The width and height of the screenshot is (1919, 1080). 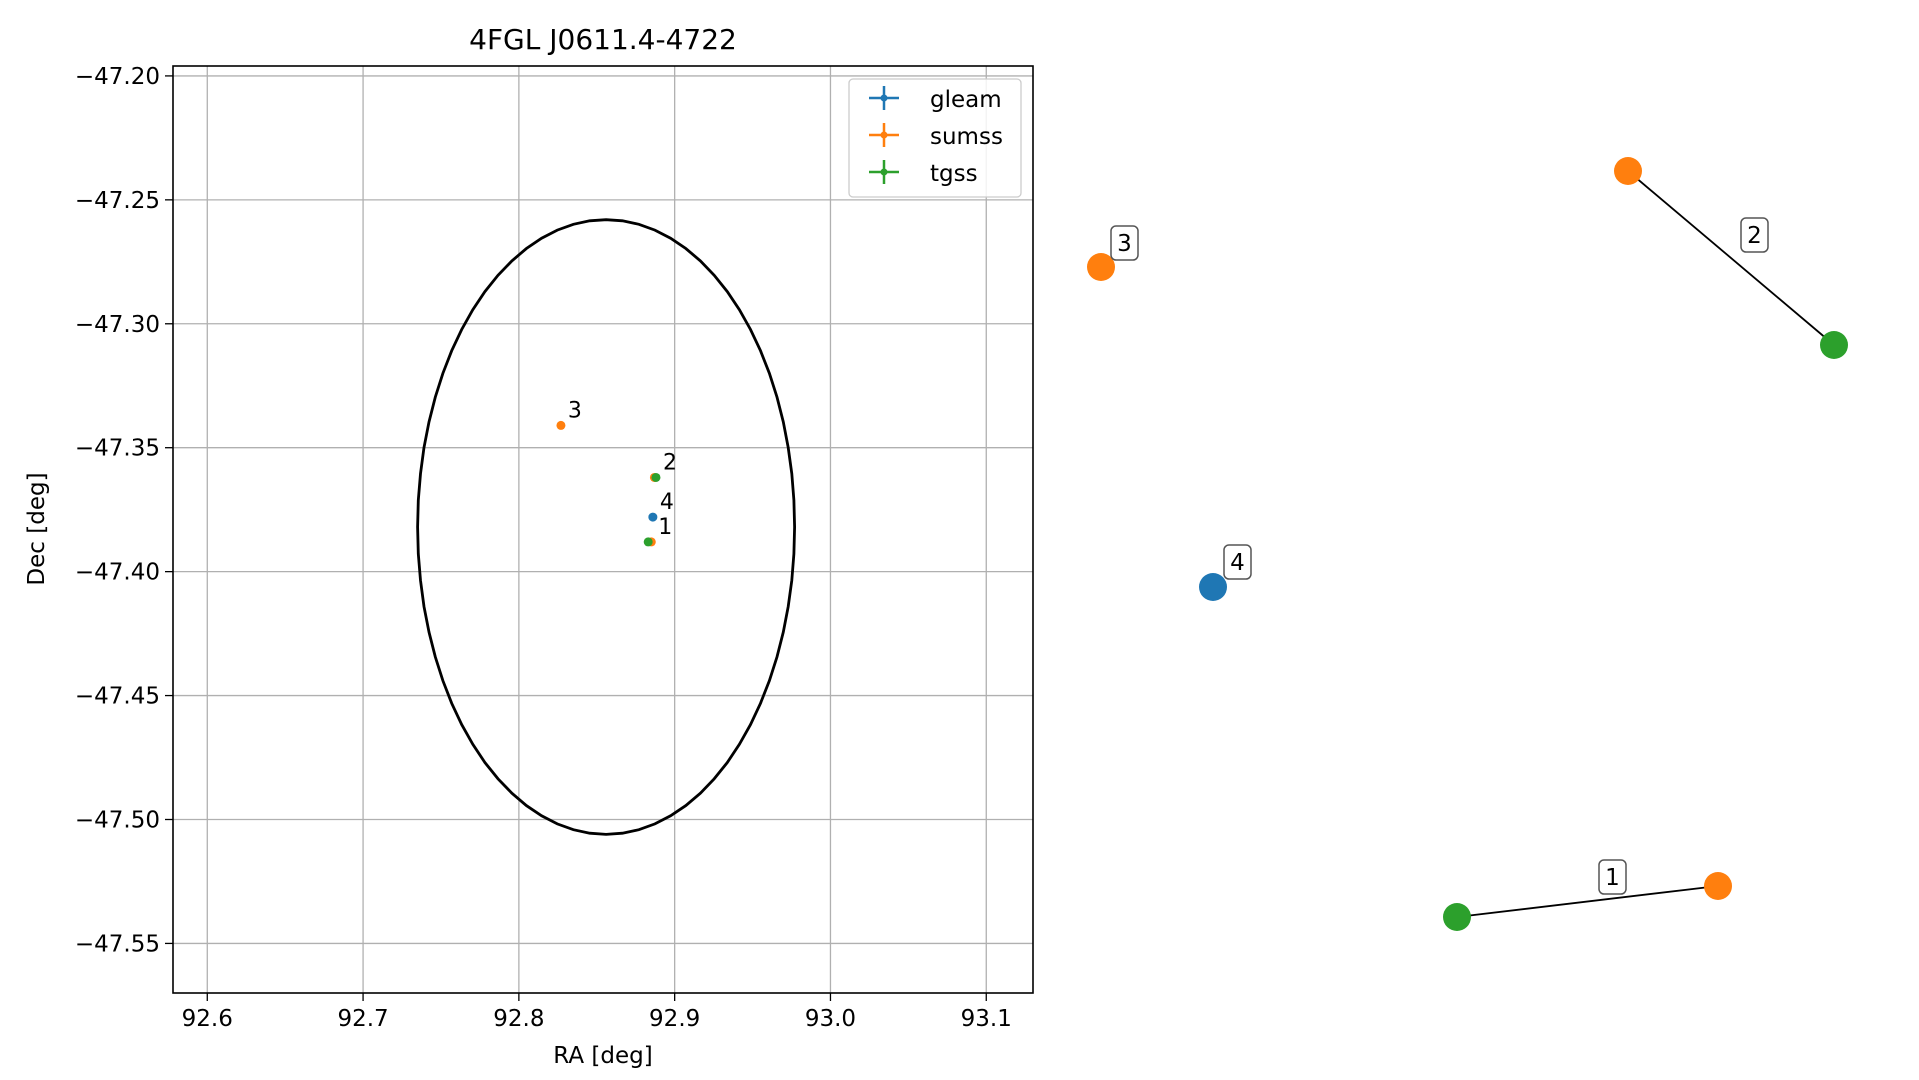 What do you see at coordinates (117, 77) in the screenshot?
I see `y-tick-label: −47.20` at bounding box center [117, 77].